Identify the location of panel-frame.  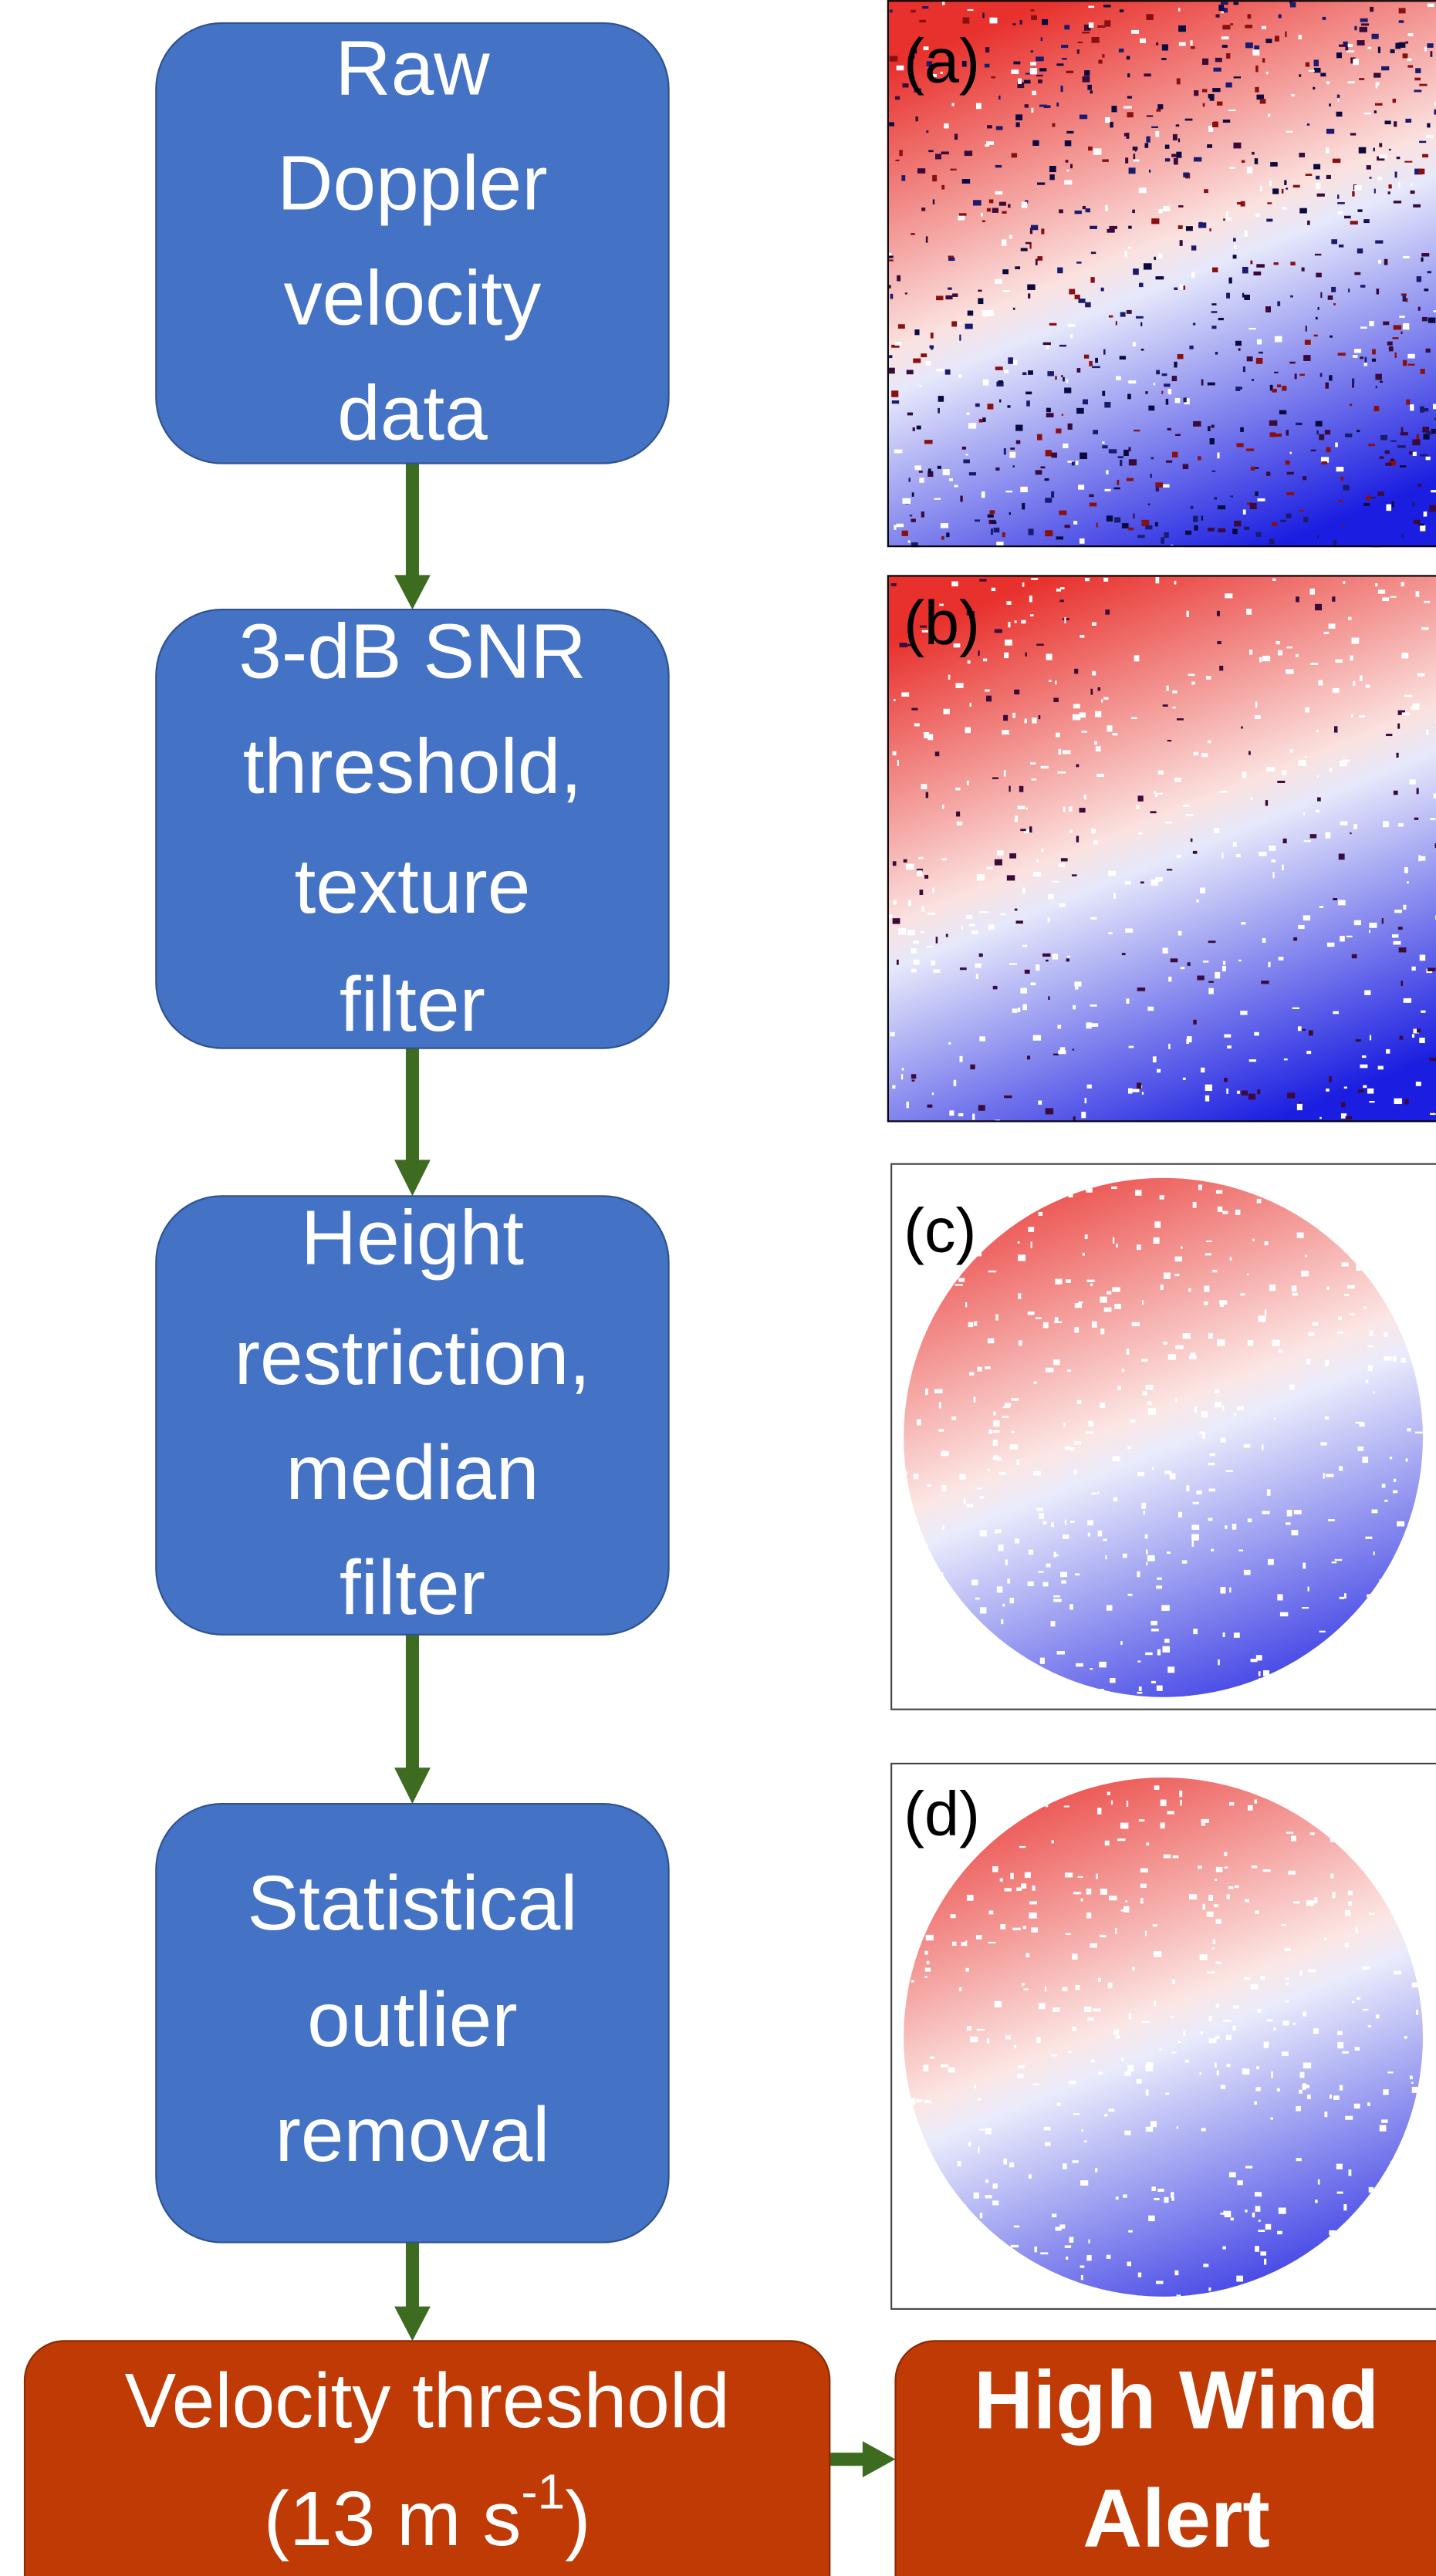
(1161, 274).